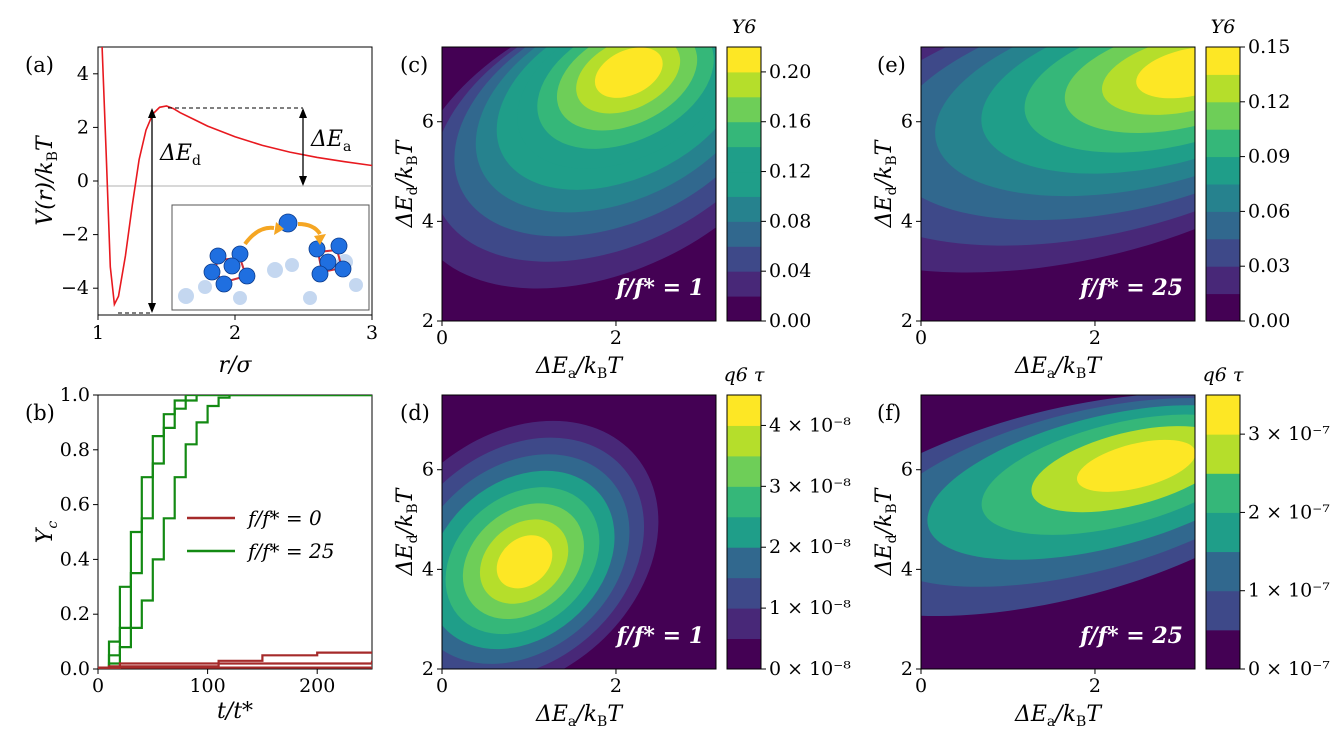  What do you see at coordinates (790, 321) in the screenshot?
I see `colorbar-tick-label: 0.00` at bounding box center [790, 321].